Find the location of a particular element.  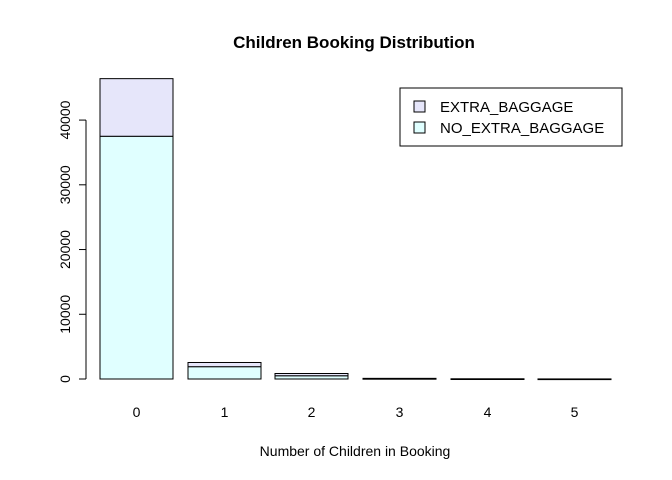

y-tick-label: 20000 is located at coordinates (65, 249).